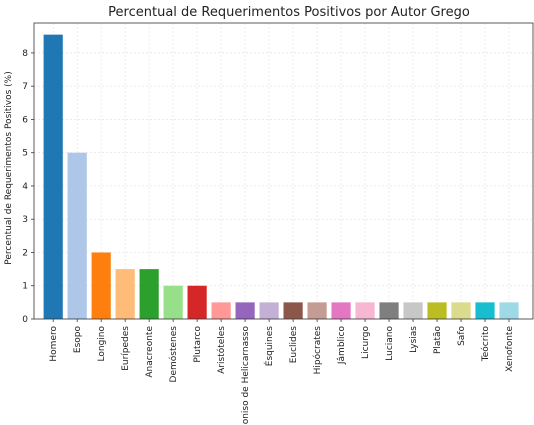 Image resolution: width=534 pixels, height=425 pixels. What do you see at coordinates (173, 354) in the screenshot?
I see `x-tick-label: Demóstenes` at bounding box center [173, 354].